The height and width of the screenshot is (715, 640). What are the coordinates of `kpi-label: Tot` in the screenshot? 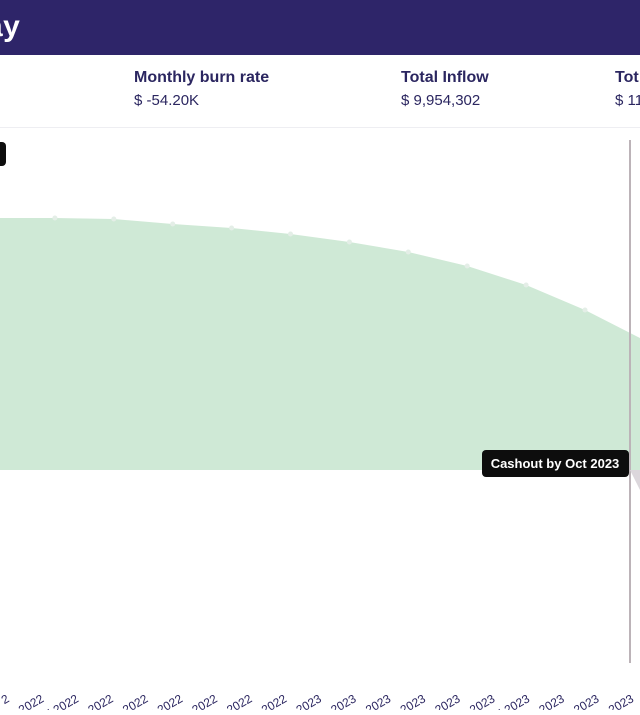 It's located at (627, 77).